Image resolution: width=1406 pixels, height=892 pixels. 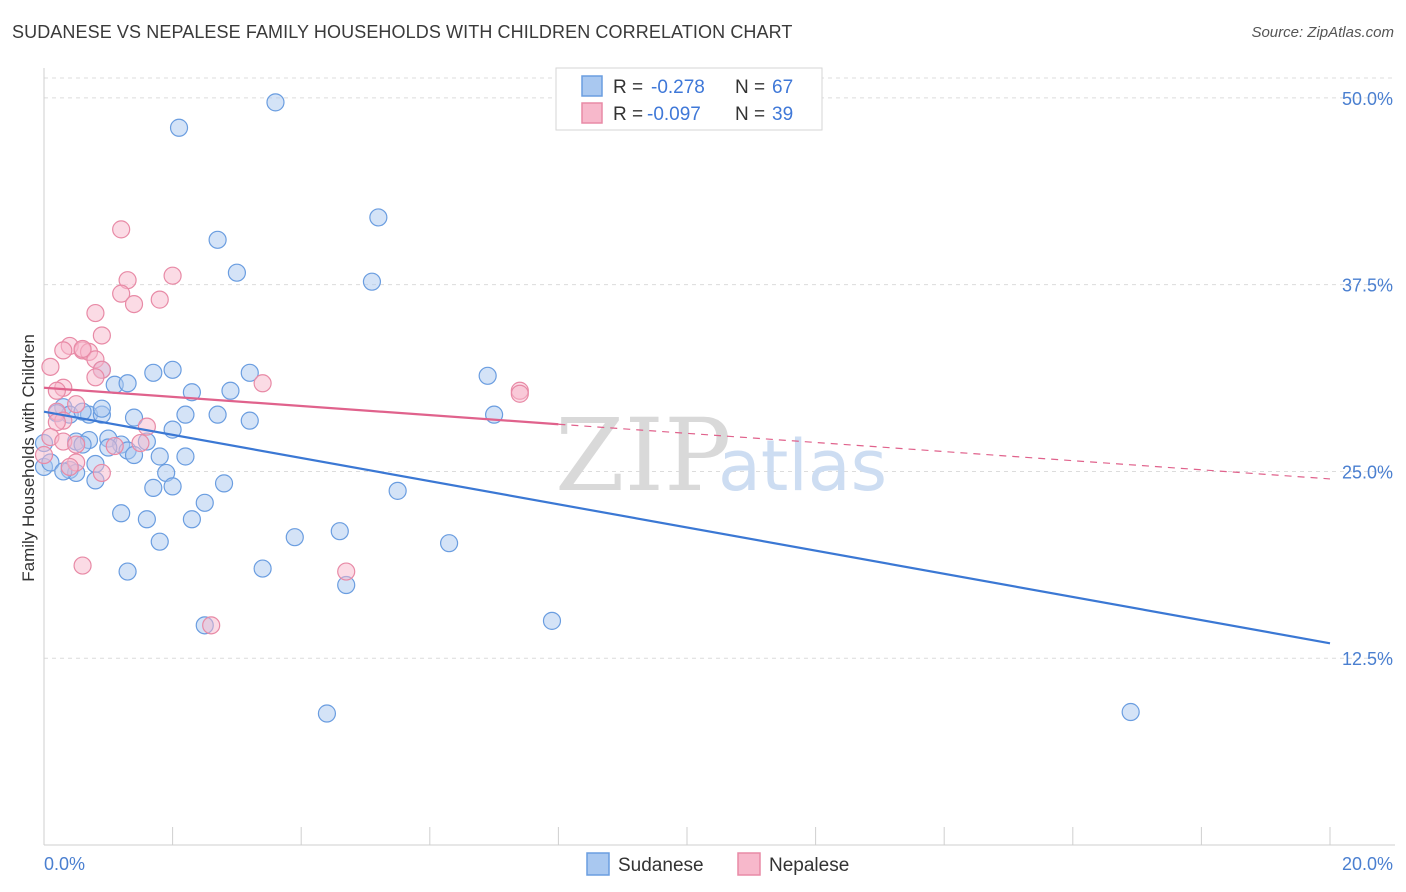 I want to click on y-tick-label: 12.5%, so click(x=1367, y=659).